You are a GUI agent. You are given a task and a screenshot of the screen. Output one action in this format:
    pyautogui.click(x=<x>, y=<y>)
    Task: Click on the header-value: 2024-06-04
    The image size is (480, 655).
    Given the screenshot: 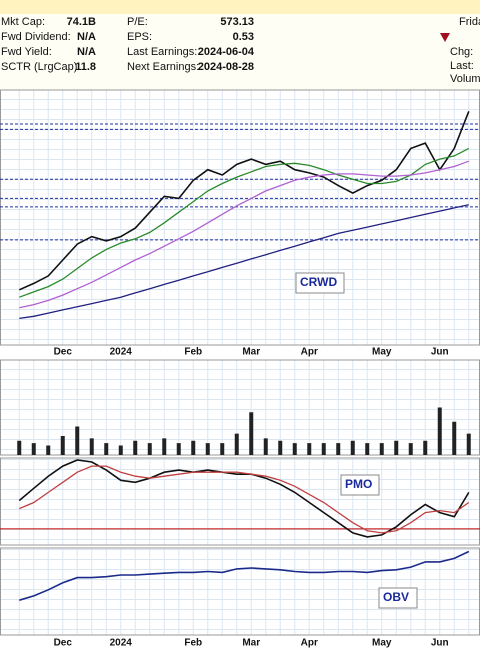 What is the action you would take?
    pyautogui.click(x=226, y=52)
    